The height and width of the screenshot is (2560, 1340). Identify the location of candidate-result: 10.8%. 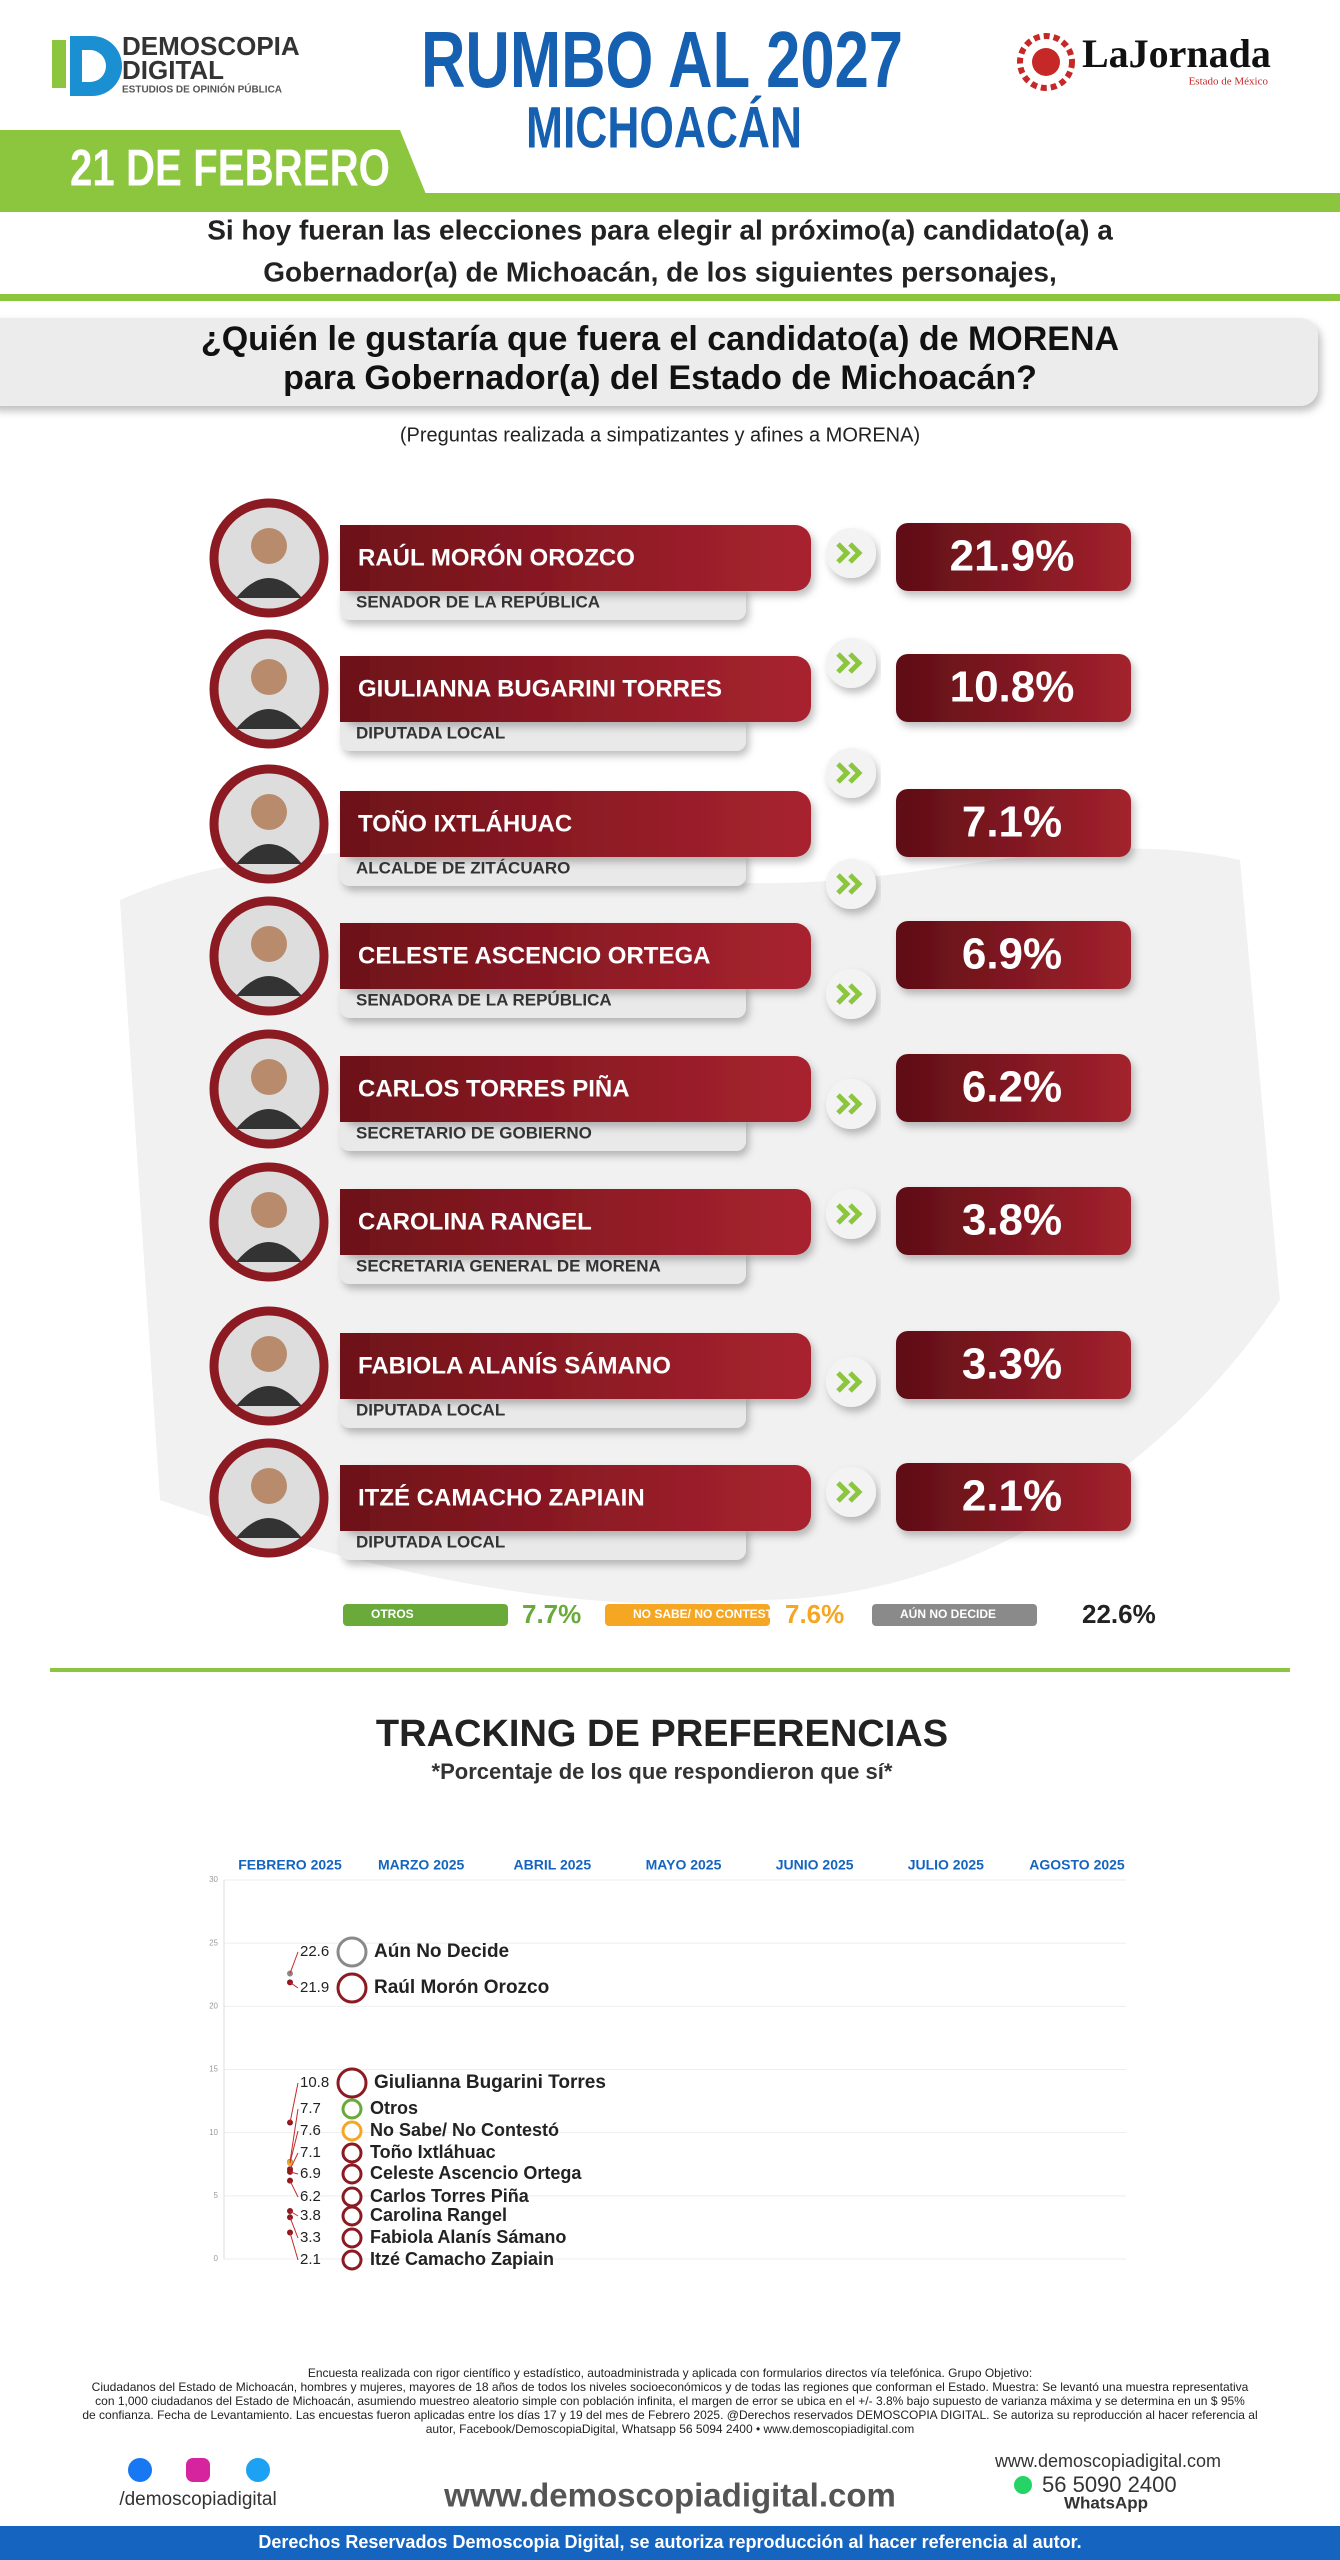
(1012, 687).